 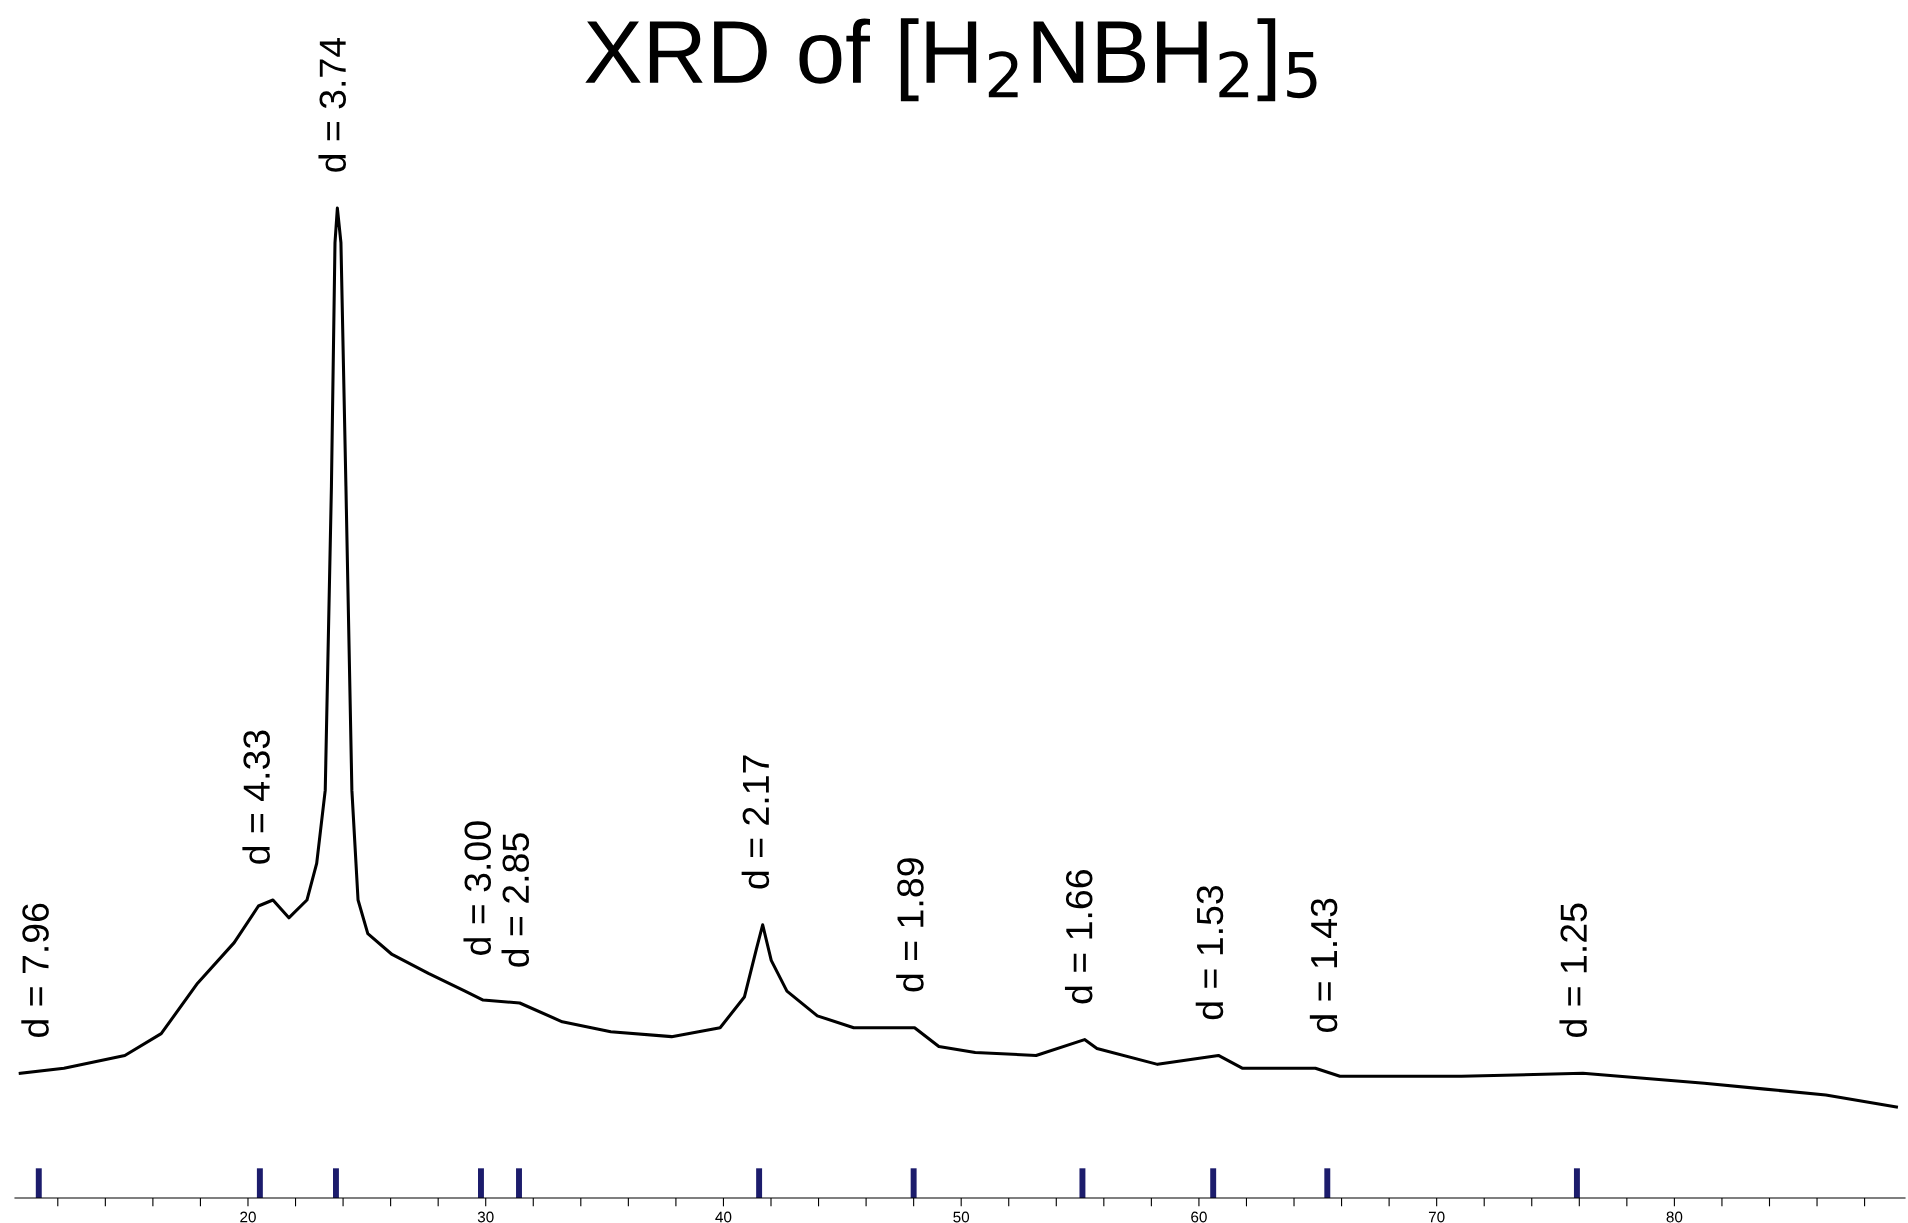 What do you see at coordinates (1199, 1217) in the screenshot?
I see `x-tick-label: 60` at bounding box center [1199, 1217].